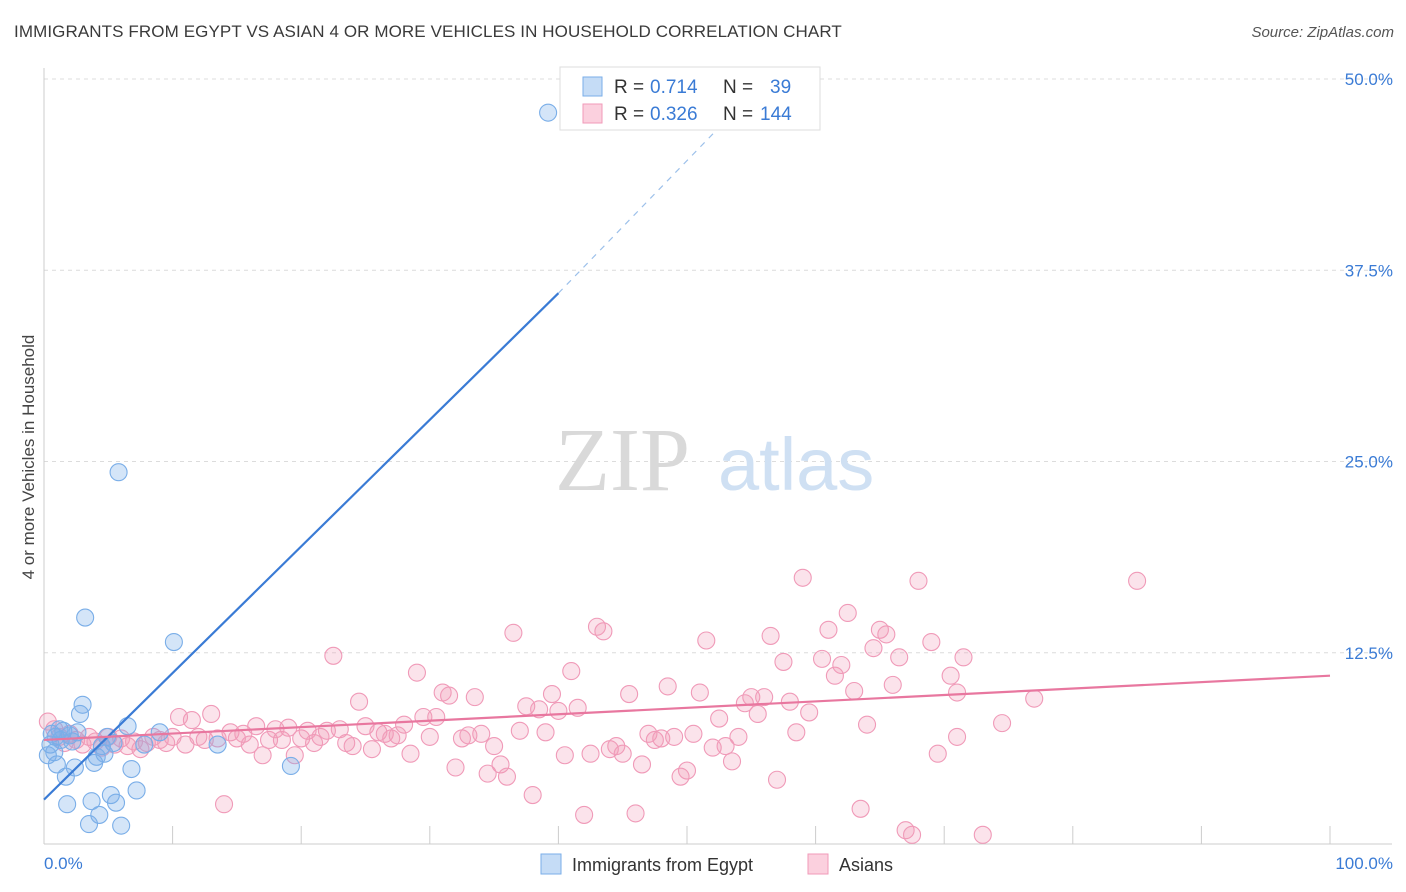 The width and height of the screenshot is (1406, 892). I want to click on stats-n-value-asians: 144, so click(776, 114).